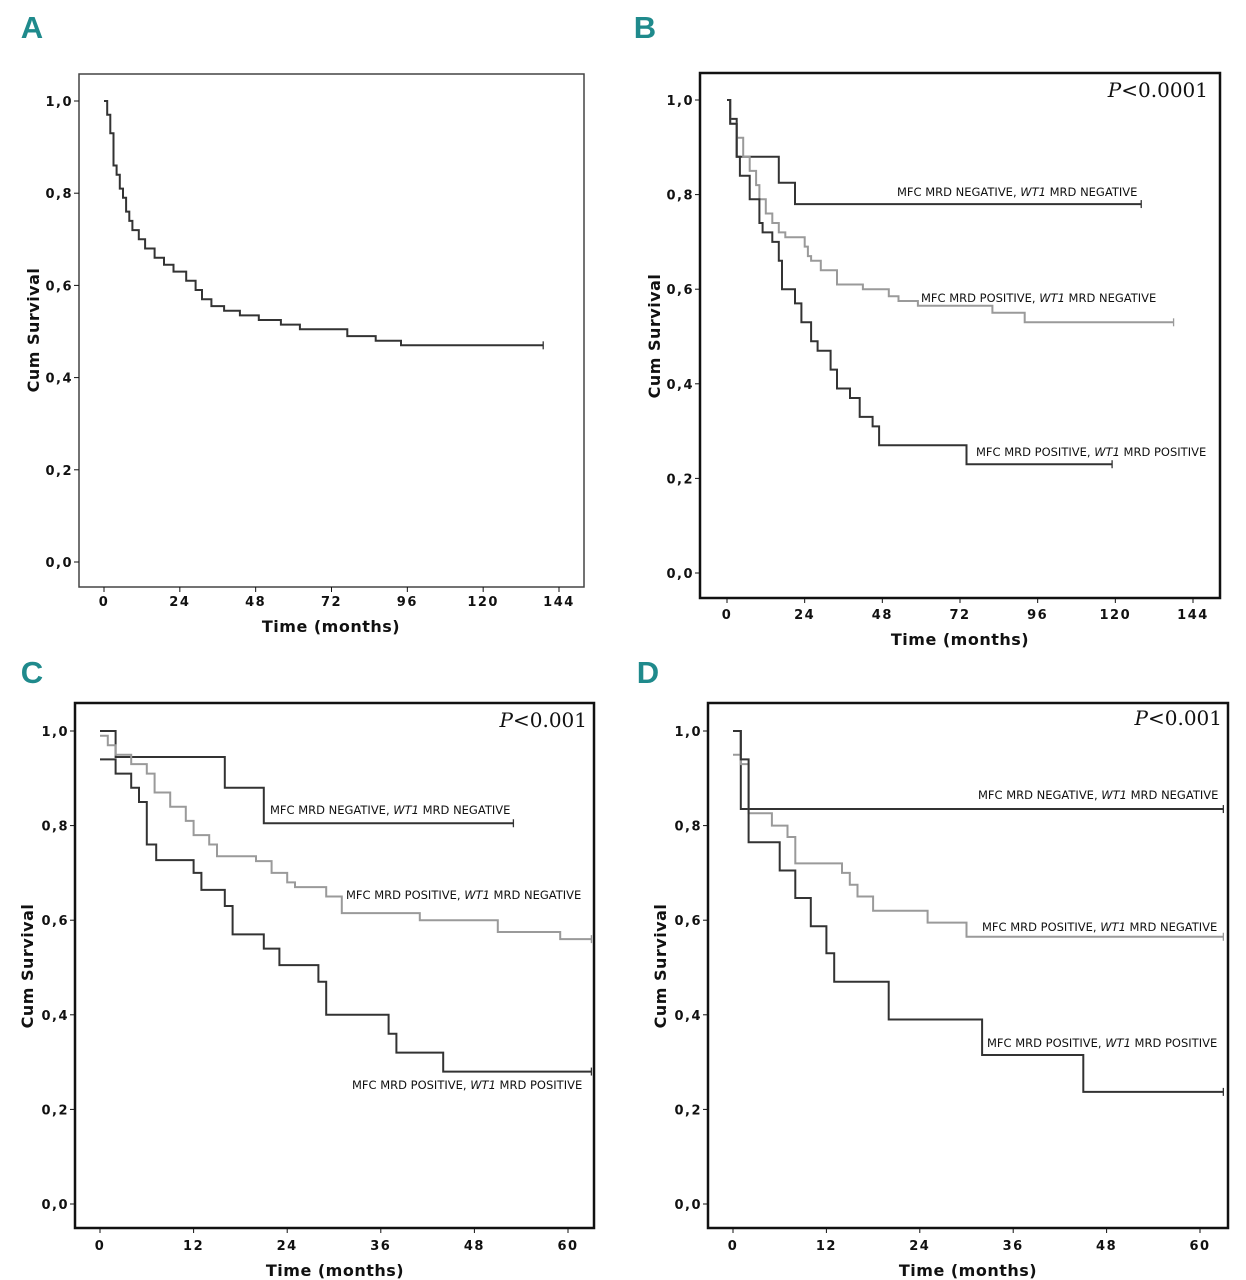  What do you see at coordinates (32, 27) in the screenshot?
I see `panel-letter: A` at bounding box center [32, 27].